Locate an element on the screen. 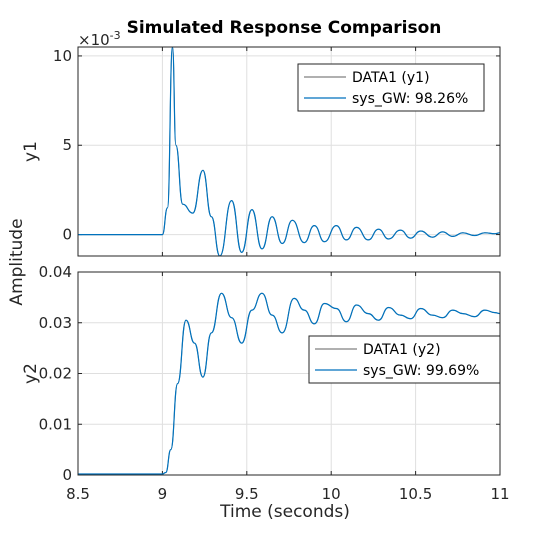  legend: DATA1 (y2) sys_GW: 99.69% is located at coordinates (404, 359).